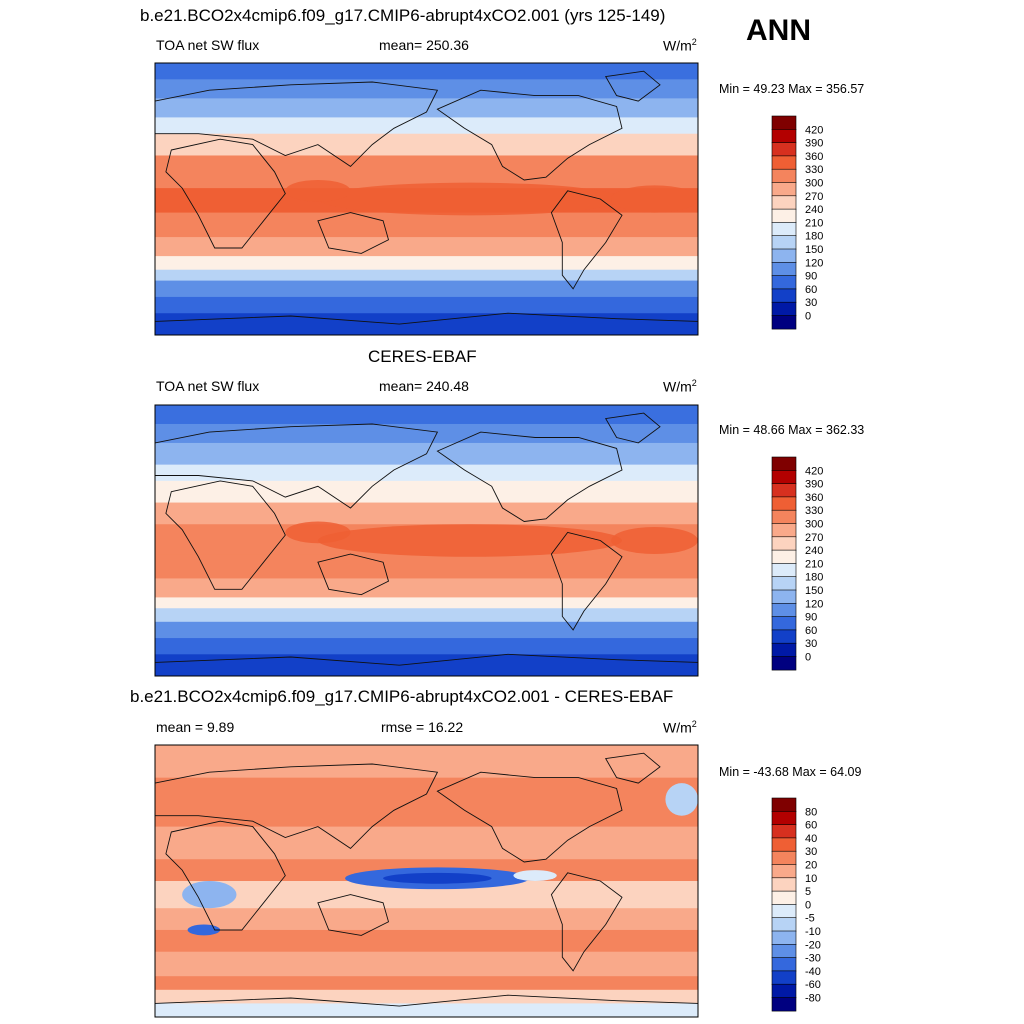 The height and width of the screenshot is (1024, 1024). What do you see at coordinates (814, 263) in the screenshot?
I see `colorbar-tick-label: 120` at bounding box center [814, 263].